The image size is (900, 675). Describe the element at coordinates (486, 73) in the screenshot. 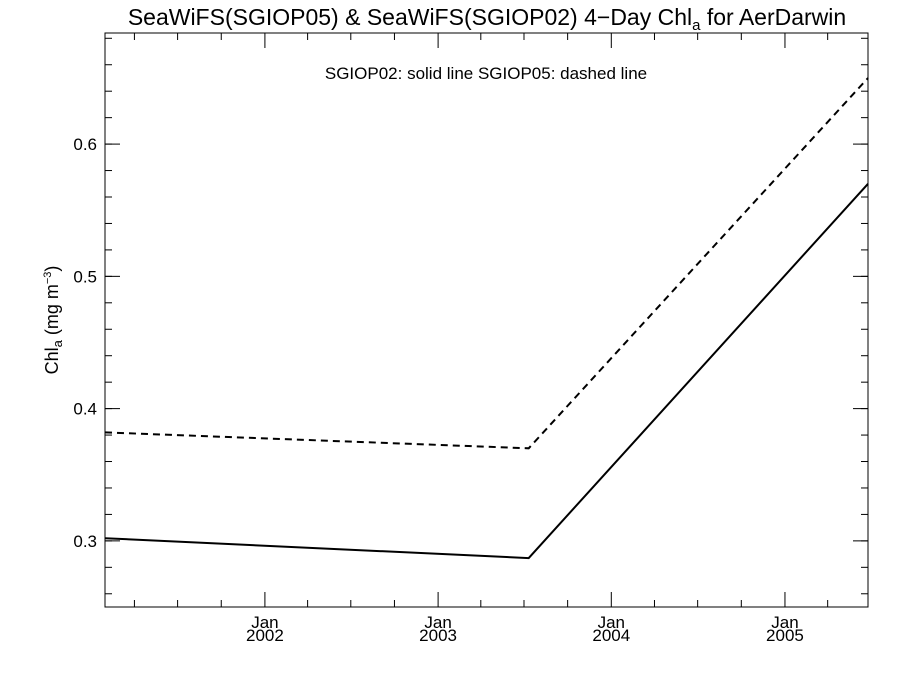

I see `legend-note: SGIOP02: solid line SGIOP05: dashed line` at that location.